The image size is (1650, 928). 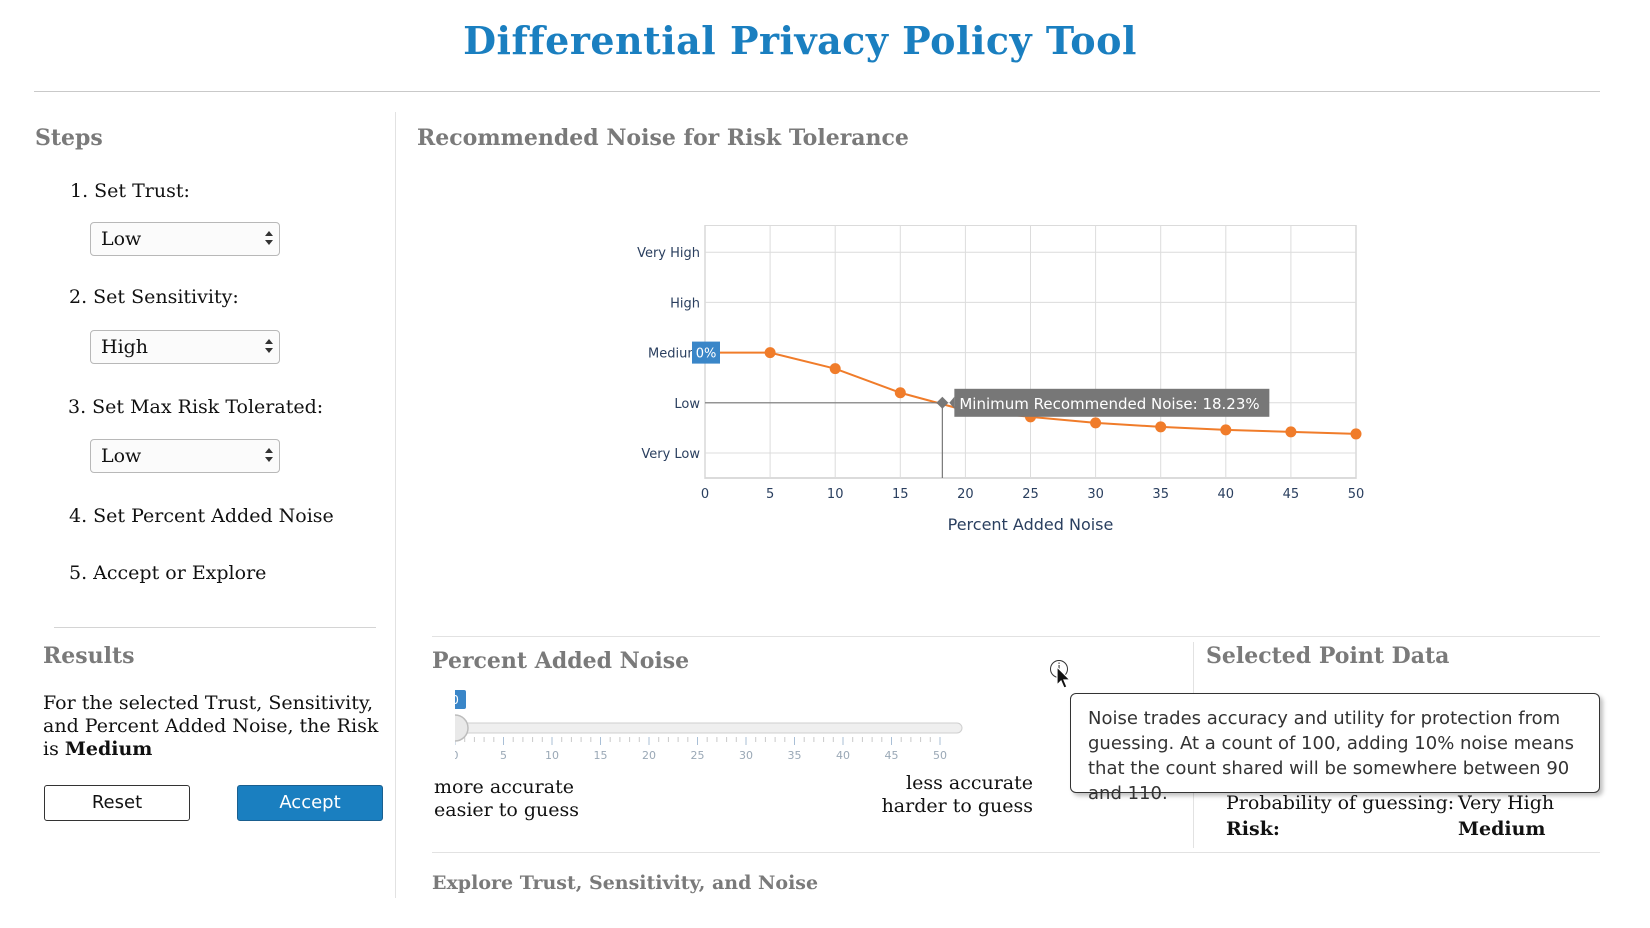 I want to click on mouse-cursor-icon, so click(x=1064, y=677).